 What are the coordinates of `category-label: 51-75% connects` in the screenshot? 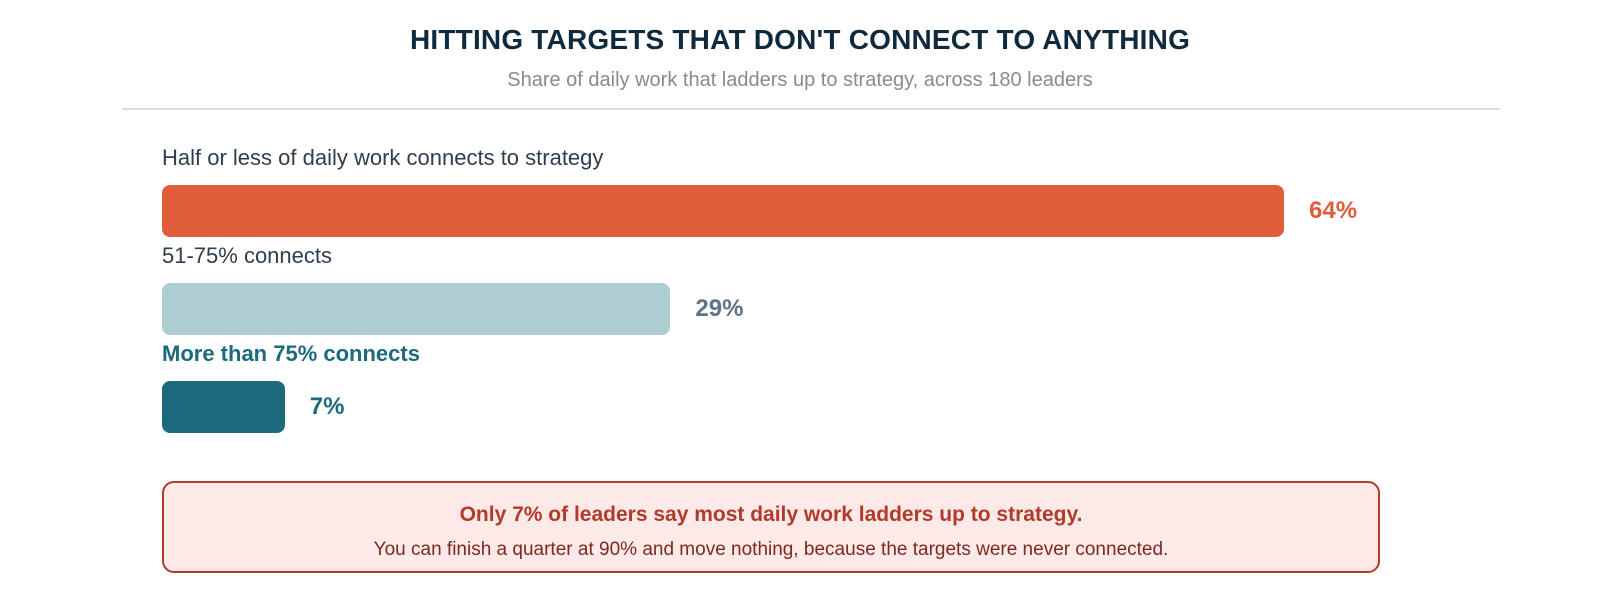 It's located at (247, 255).